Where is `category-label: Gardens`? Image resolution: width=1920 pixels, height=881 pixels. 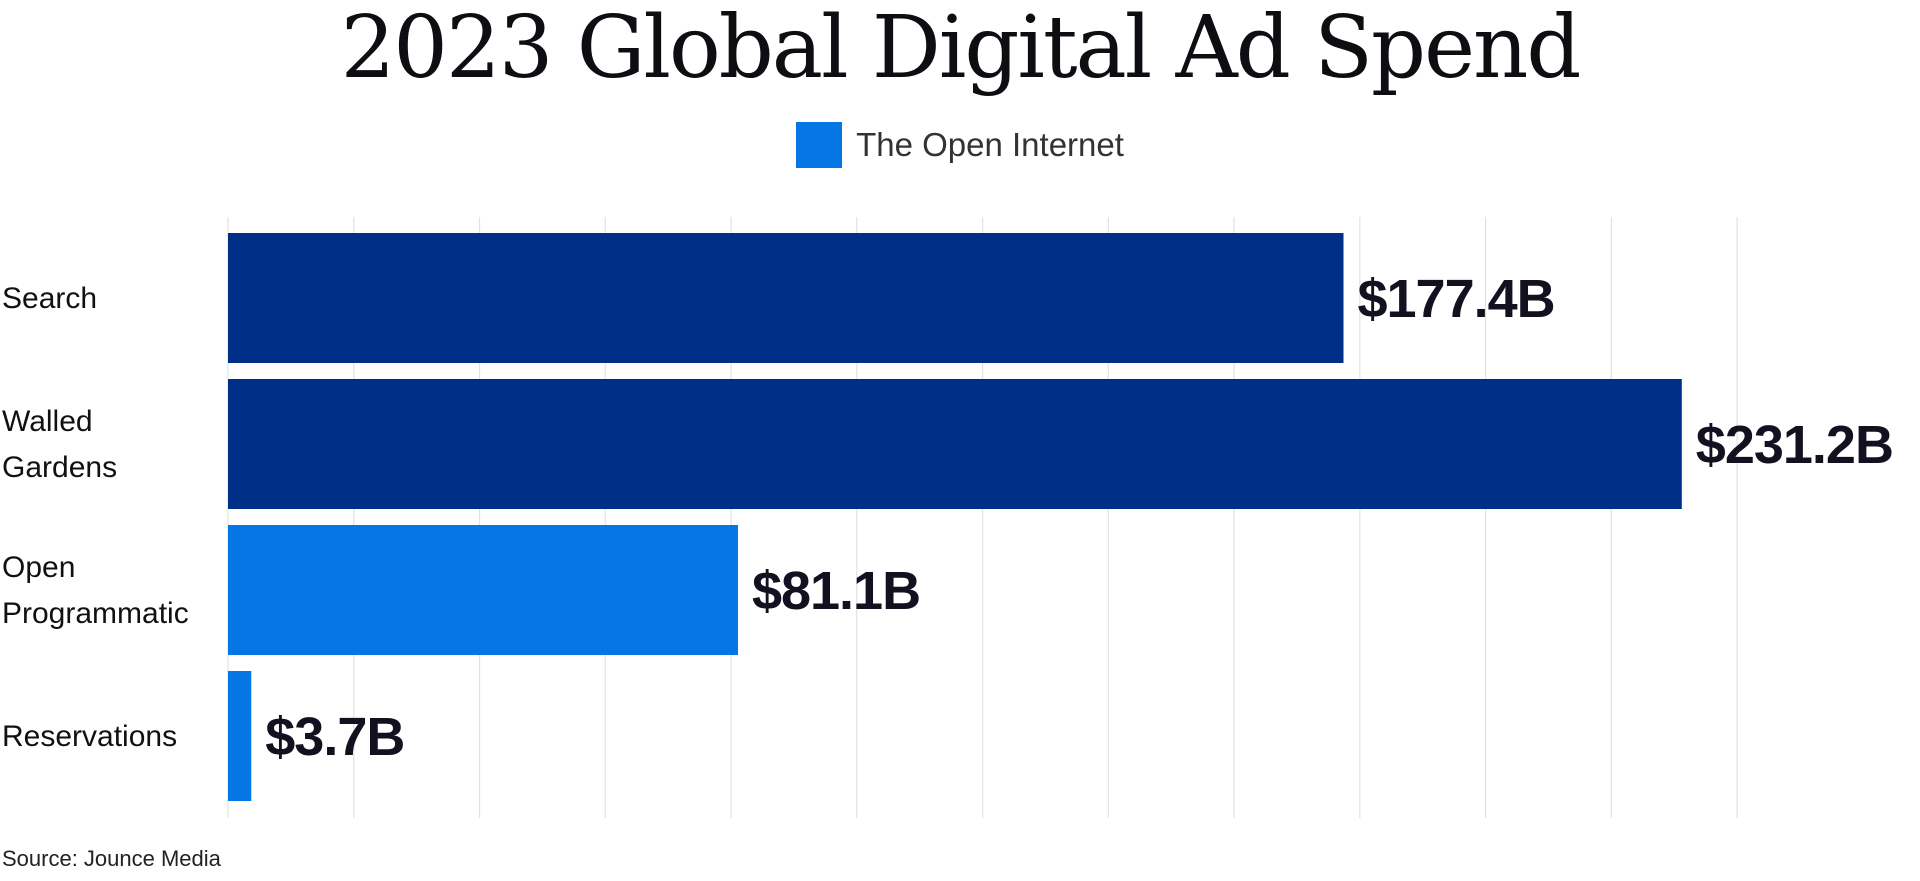
category-label: Gardens is located at coordinates (59, 467).